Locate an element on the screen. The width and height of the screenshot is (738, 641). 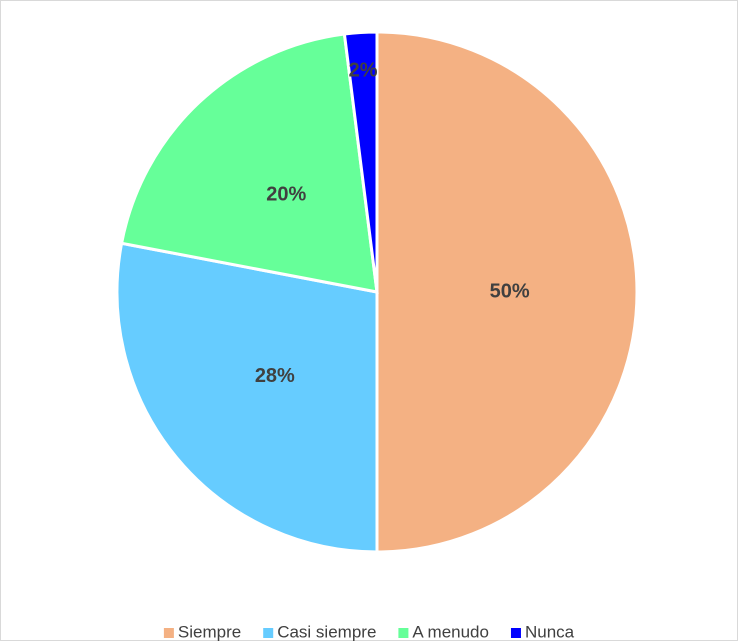
legend-label: Nunca is located at coordinates (550, 631).